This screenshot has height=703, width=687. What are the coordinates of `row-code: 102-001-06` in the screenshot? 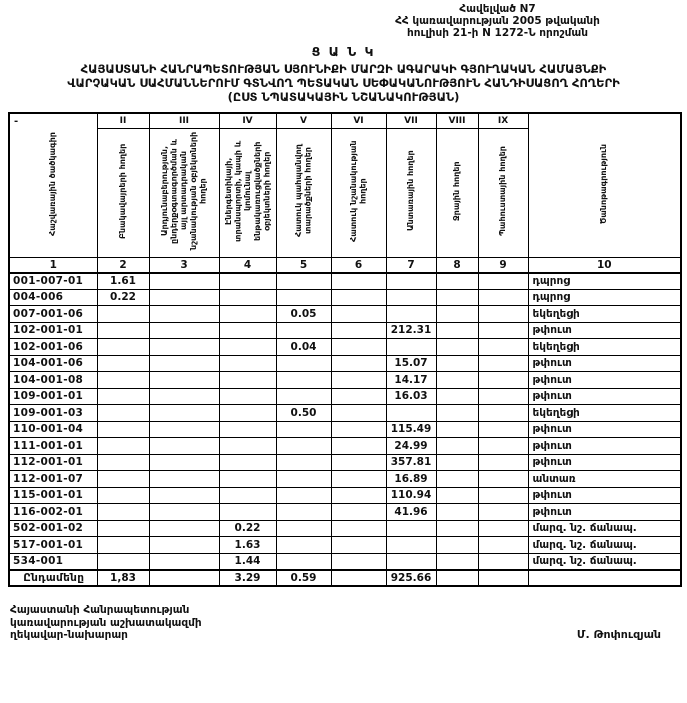 It's located at (53, 347).